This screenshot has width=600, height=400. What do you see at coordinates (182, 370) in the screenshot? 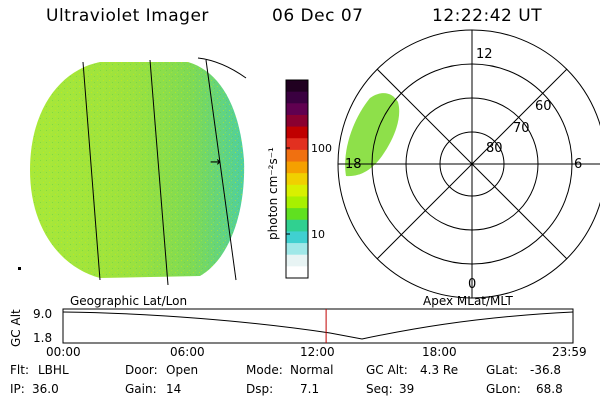
I see `door-value: Open` at bounding box center [182, 370].